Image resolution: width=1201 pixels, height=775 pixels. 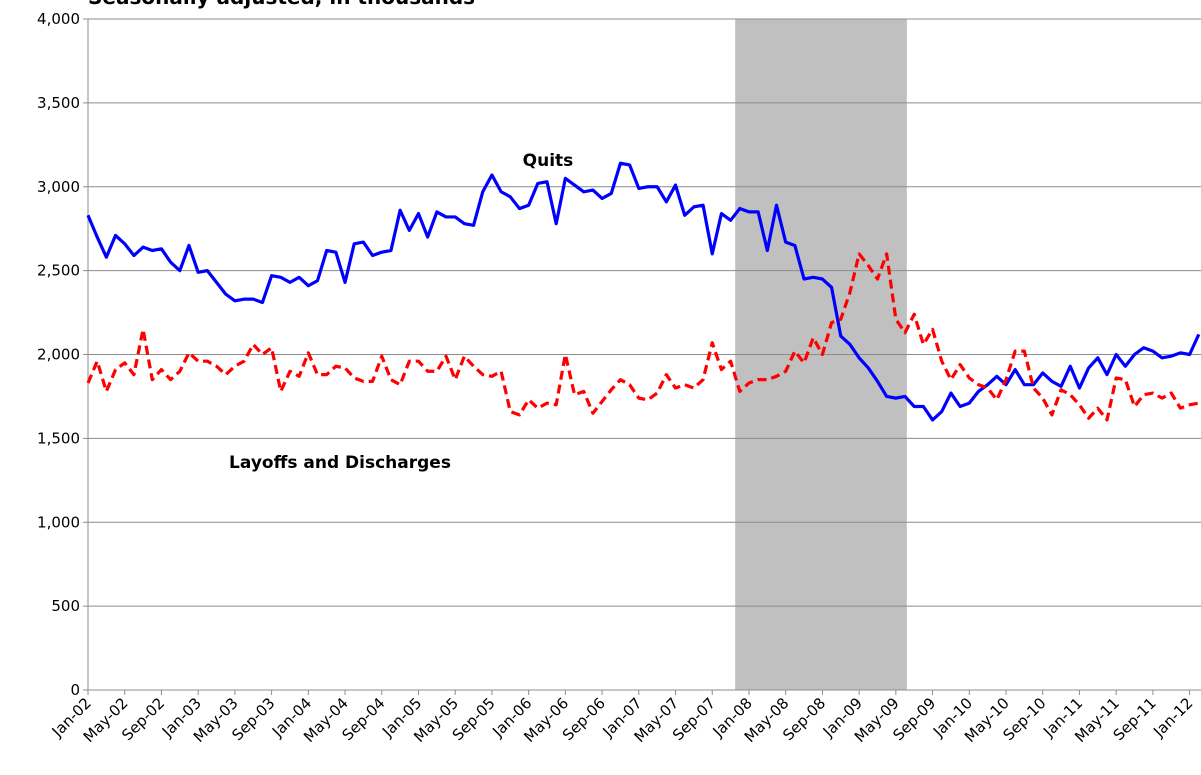 What do you see at coordinates (58, 187) in the screenshot?
I see `y-tick-label: 3,000` at bounding box center [58, 187].